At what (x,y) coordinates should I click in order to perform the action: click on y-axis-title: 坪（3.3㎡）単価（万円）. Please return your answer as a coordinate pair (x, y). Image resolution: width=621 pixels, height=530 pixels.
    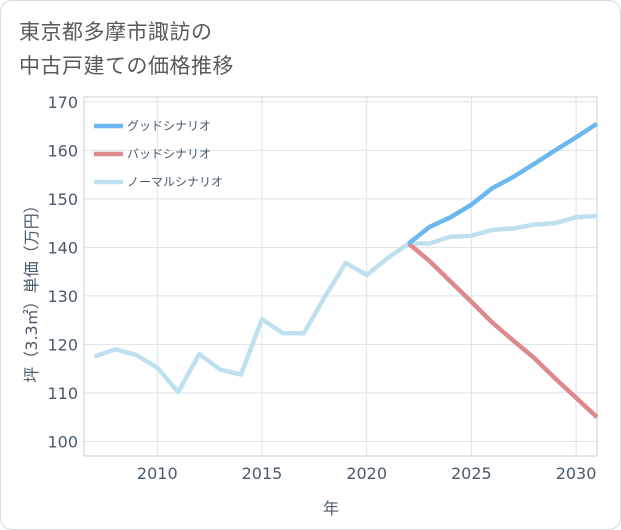
    Looking at the image, I should click on (31, 289).